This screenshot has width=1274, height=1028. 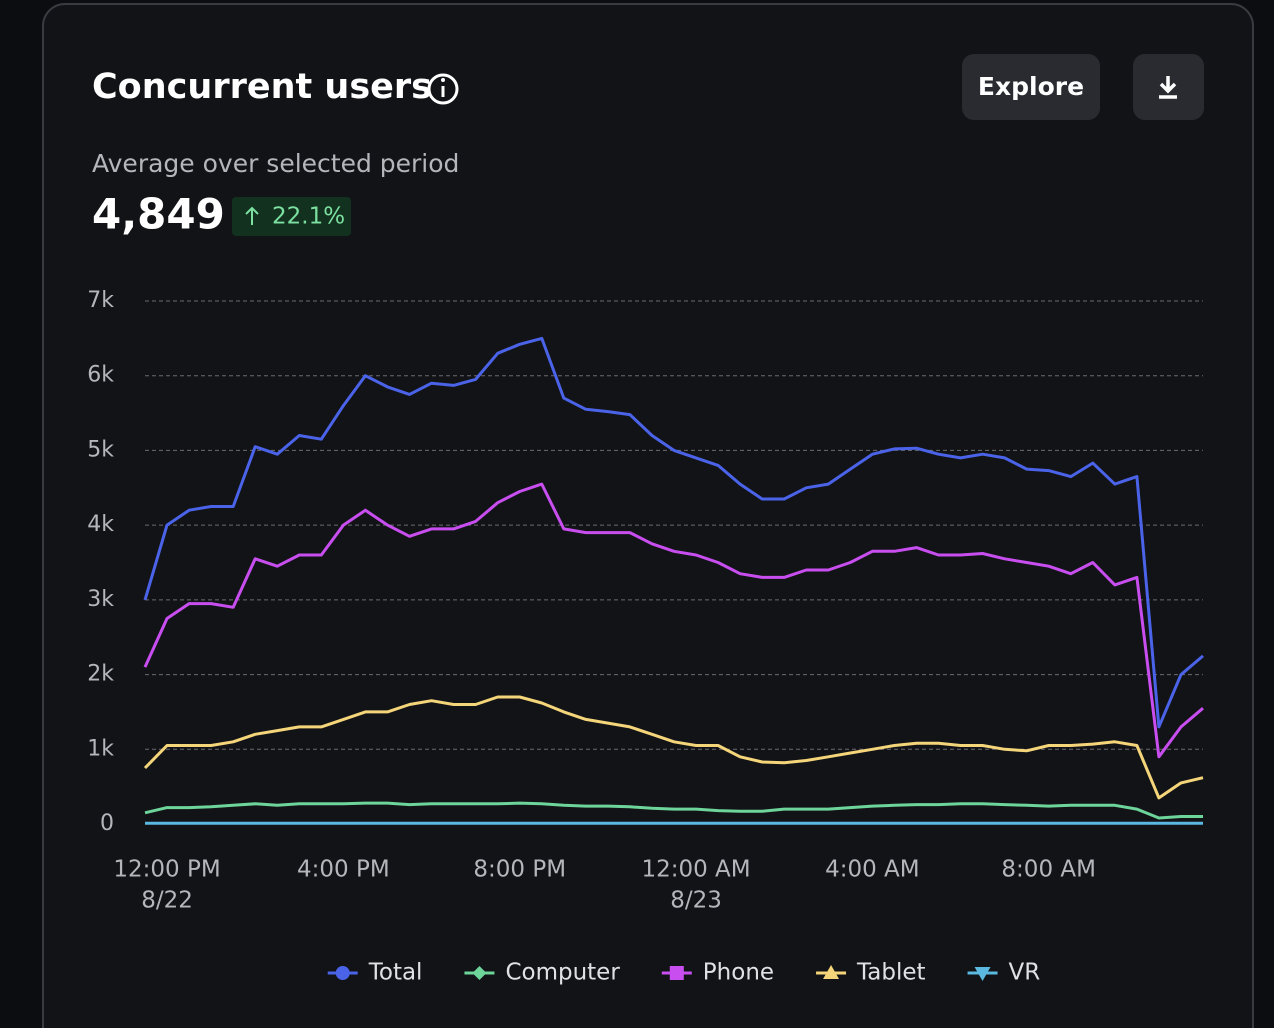 What do you see at coordinates (891, 973) in the screenshot?
I see `legend-label: Tablet` at bounding box center [891, 973].